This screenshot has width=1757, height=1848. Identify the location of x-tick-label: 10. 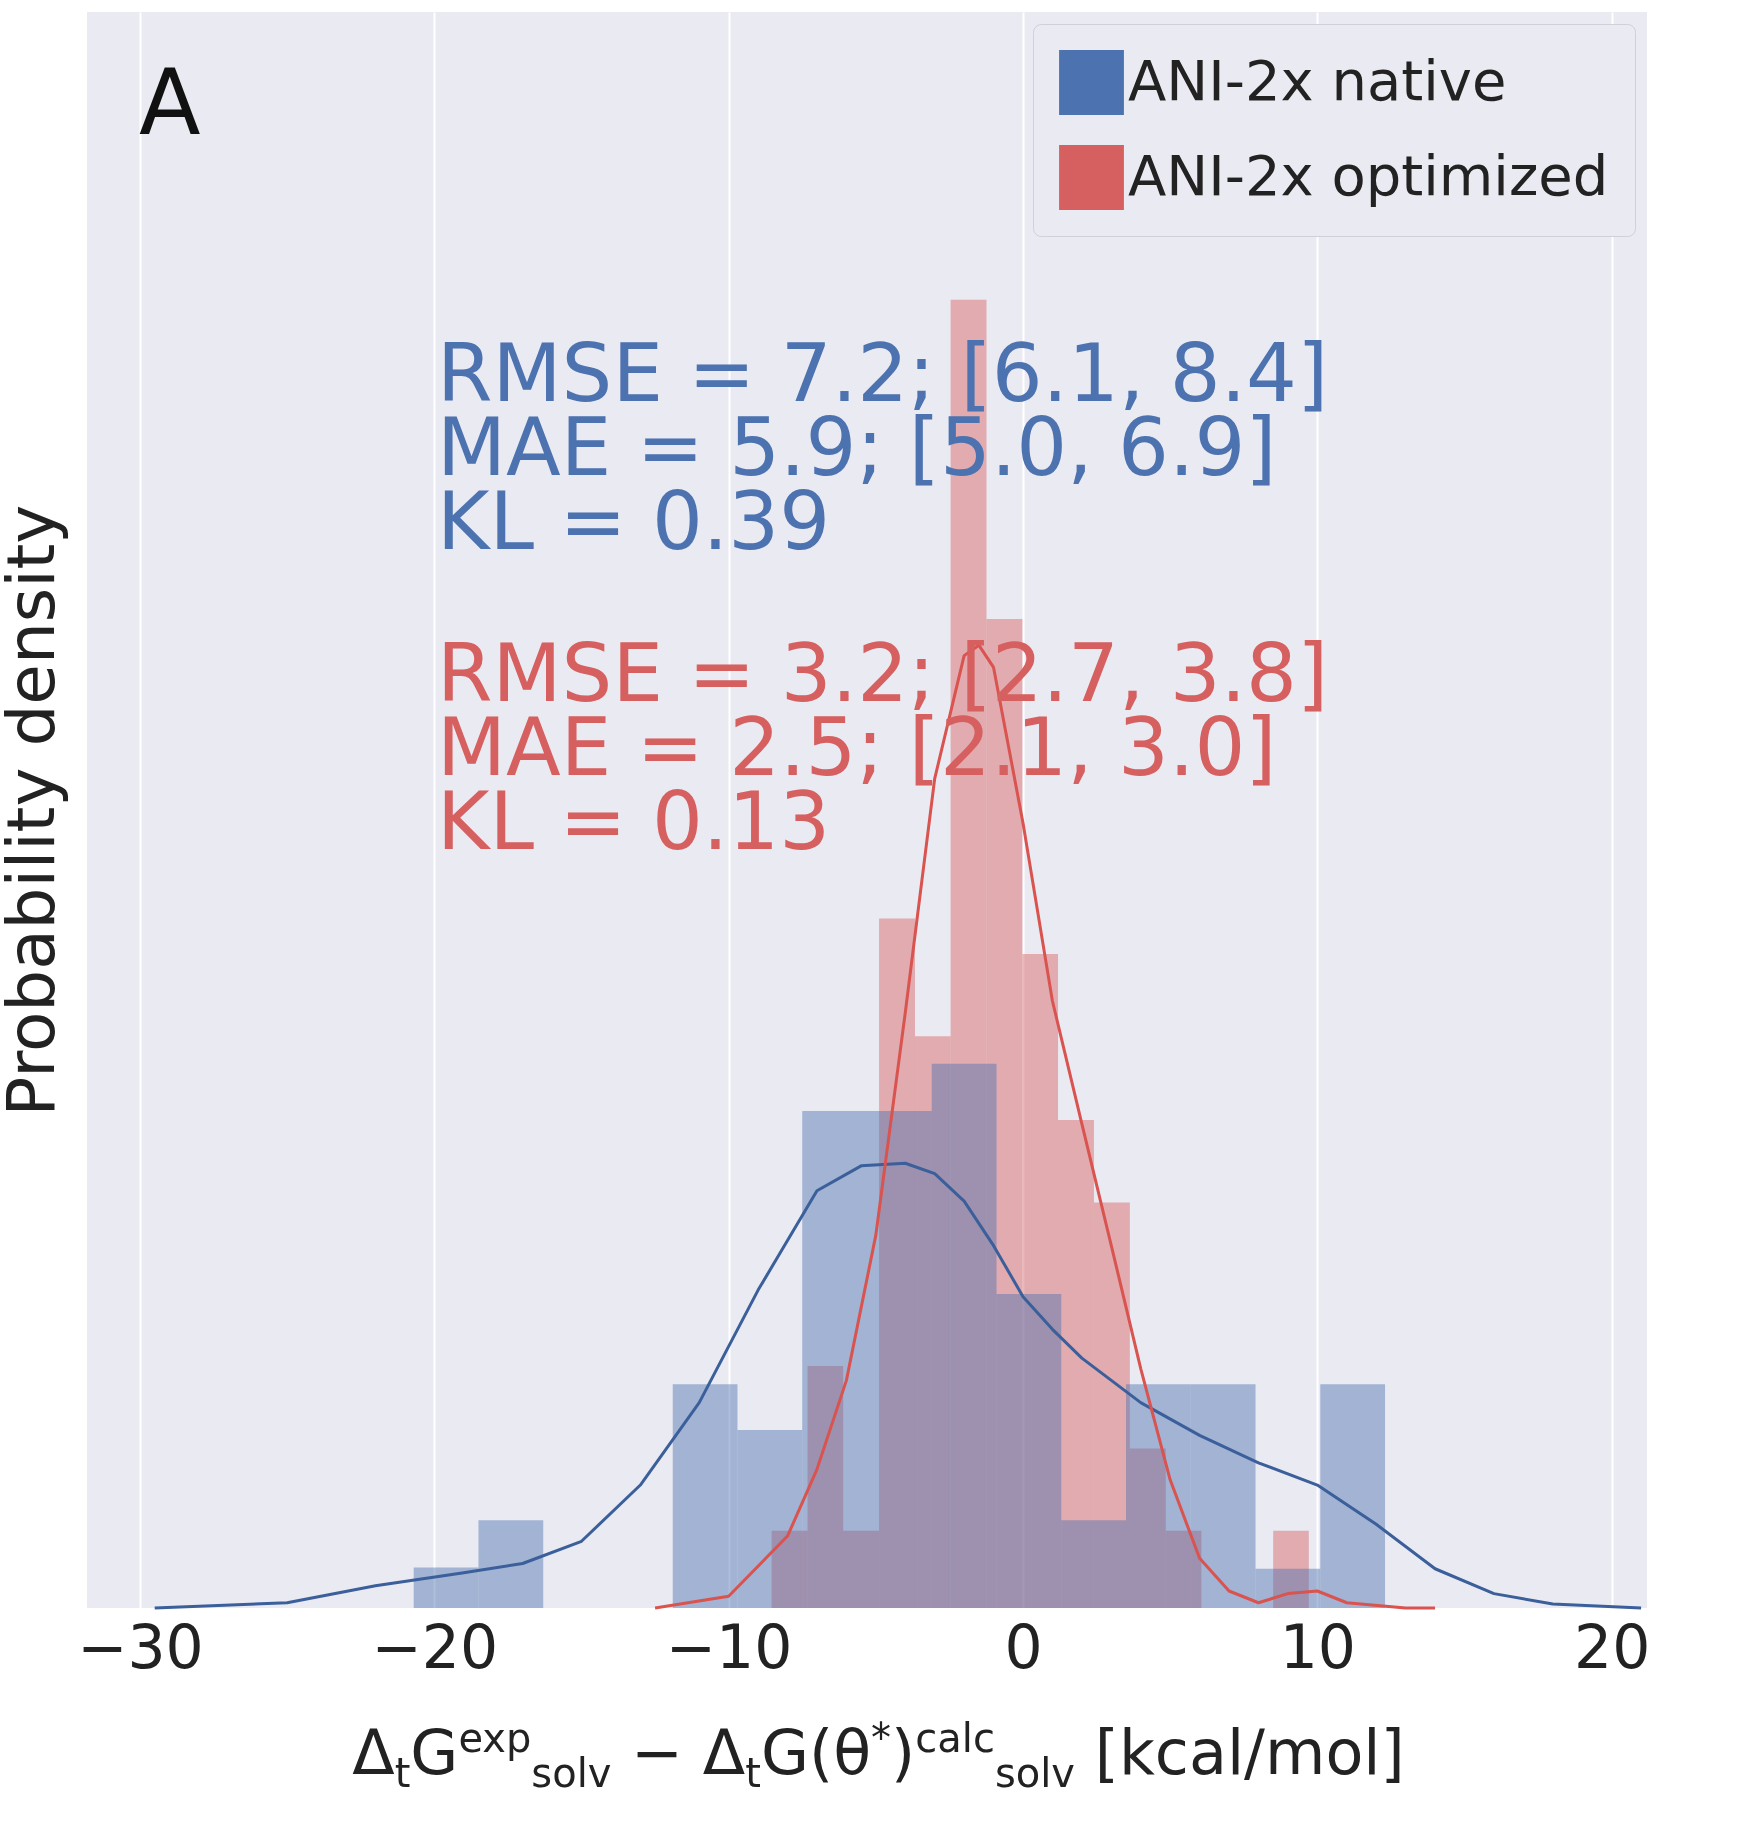
(1318, 1646).